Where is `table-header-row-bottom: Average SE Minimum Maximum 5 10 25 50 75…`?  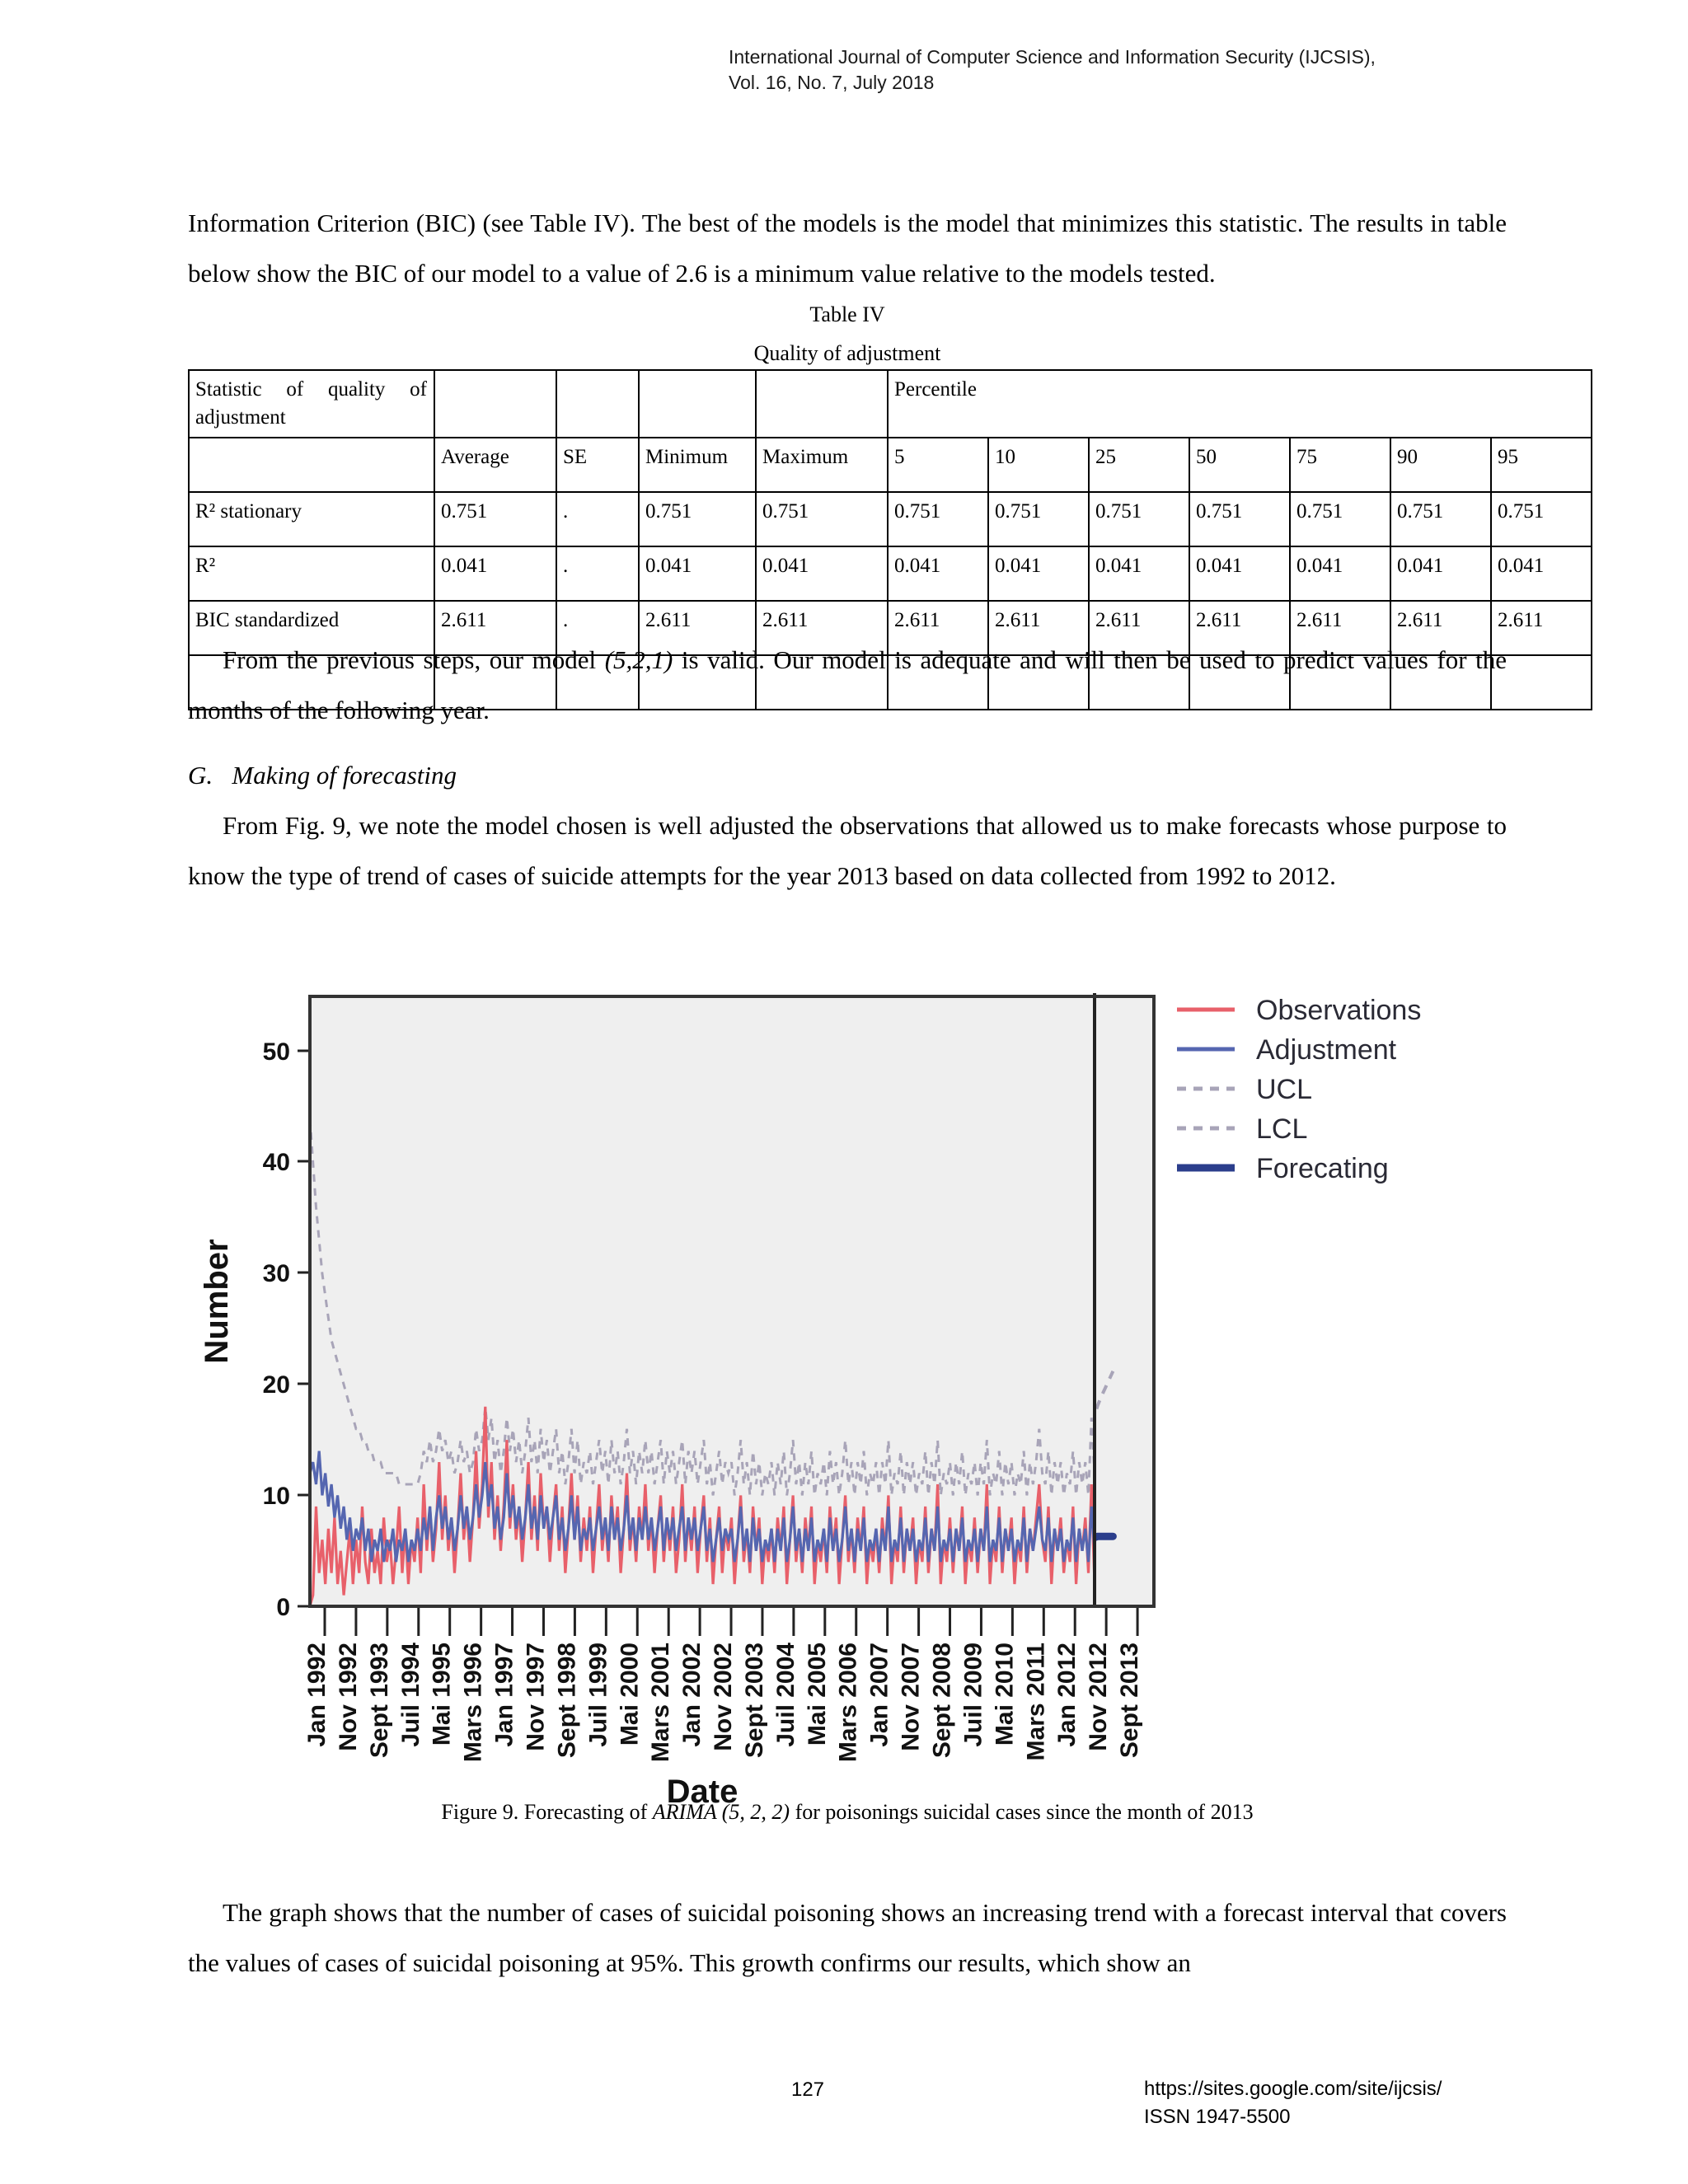 table-header-row-bottom: Average SE Minimum Maximum 5 10 25 50 75… is located at coordinates (891, 465).